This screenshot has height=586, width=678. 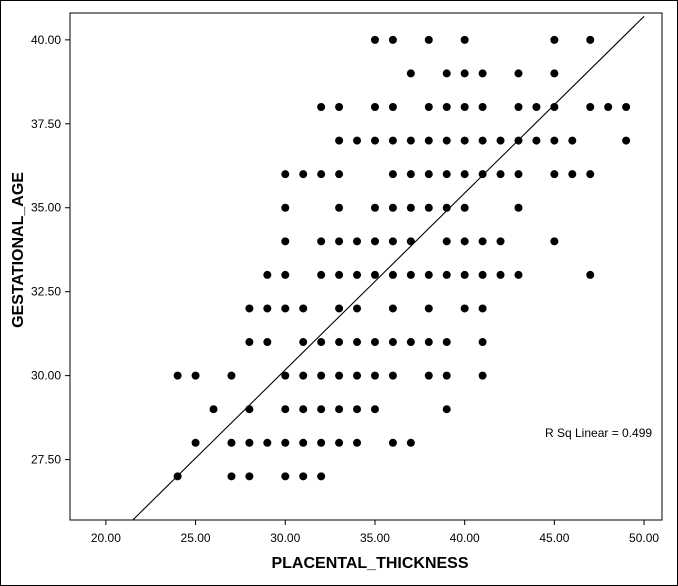 What do you see at coordinates (598, 433) in the screenshot?
I see `r-squared-annotation: R Sq Linear = 0.499` at bounding box center [598, 433].